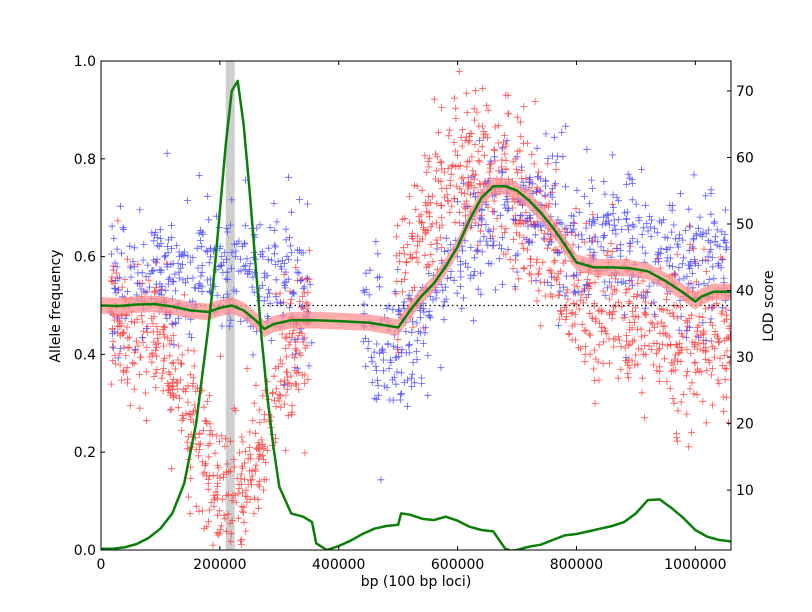 Image resolution: width=812 pixels, height=612 pixels. What do you see at coordinates (769, 305) in the screenshot?
I see `y2-axis-label: LOD score` at bounding box center [769, 305].